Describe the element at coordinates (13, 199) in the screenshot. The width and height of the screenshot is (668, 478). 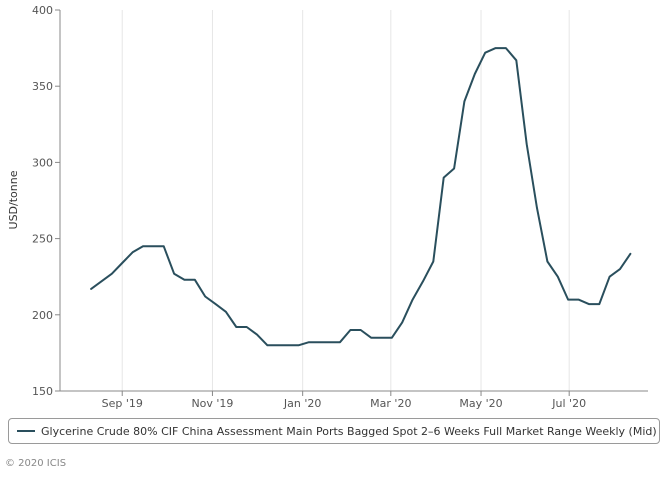
I see `y-axis-title: USD/tonne` at that location.